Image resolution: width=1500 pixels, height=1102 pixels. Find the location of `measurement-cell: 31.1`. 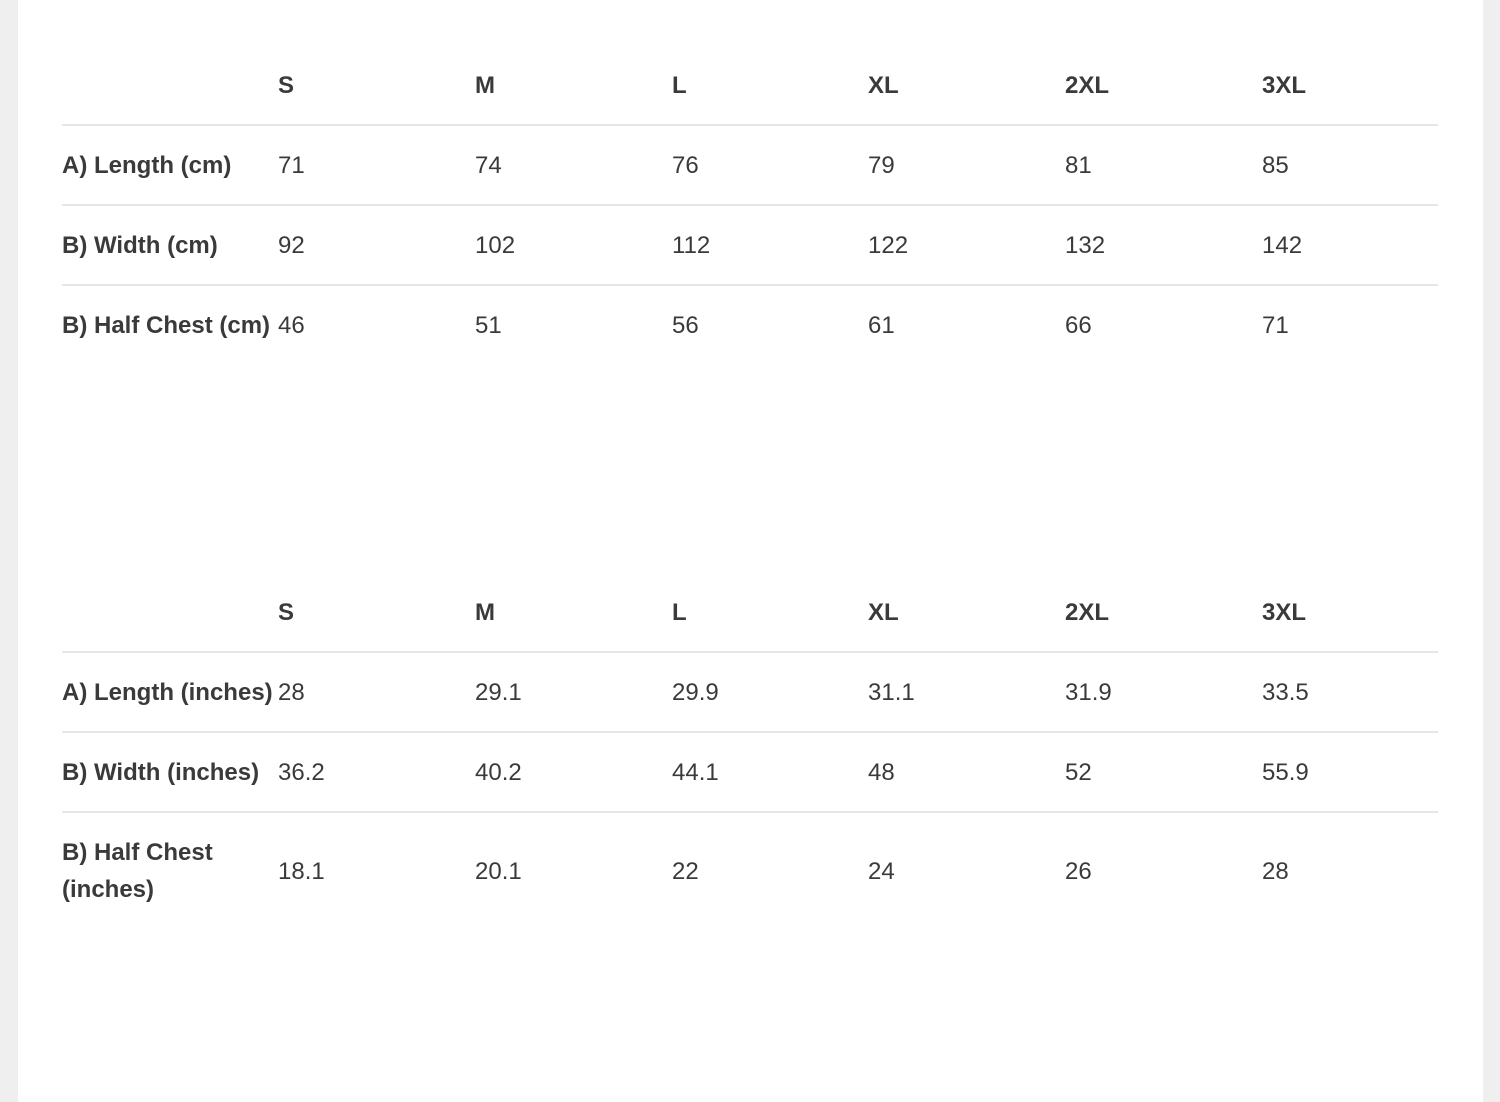

measurement-cell: 31.1 is located at coordinates (966, 692).